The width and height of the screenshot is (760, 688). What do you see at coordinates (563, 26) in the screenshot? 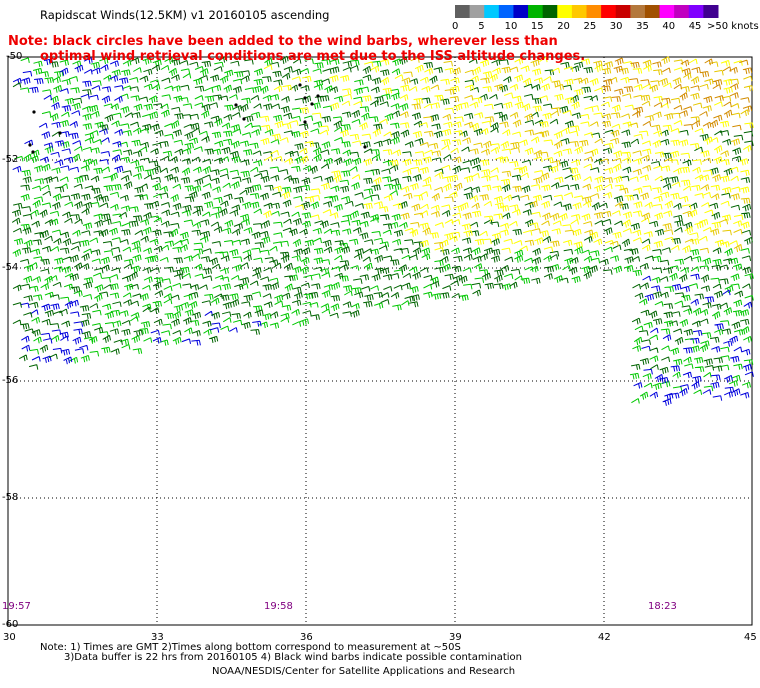
I see `colorbar-label: 20` at bounding box center [563, 26].